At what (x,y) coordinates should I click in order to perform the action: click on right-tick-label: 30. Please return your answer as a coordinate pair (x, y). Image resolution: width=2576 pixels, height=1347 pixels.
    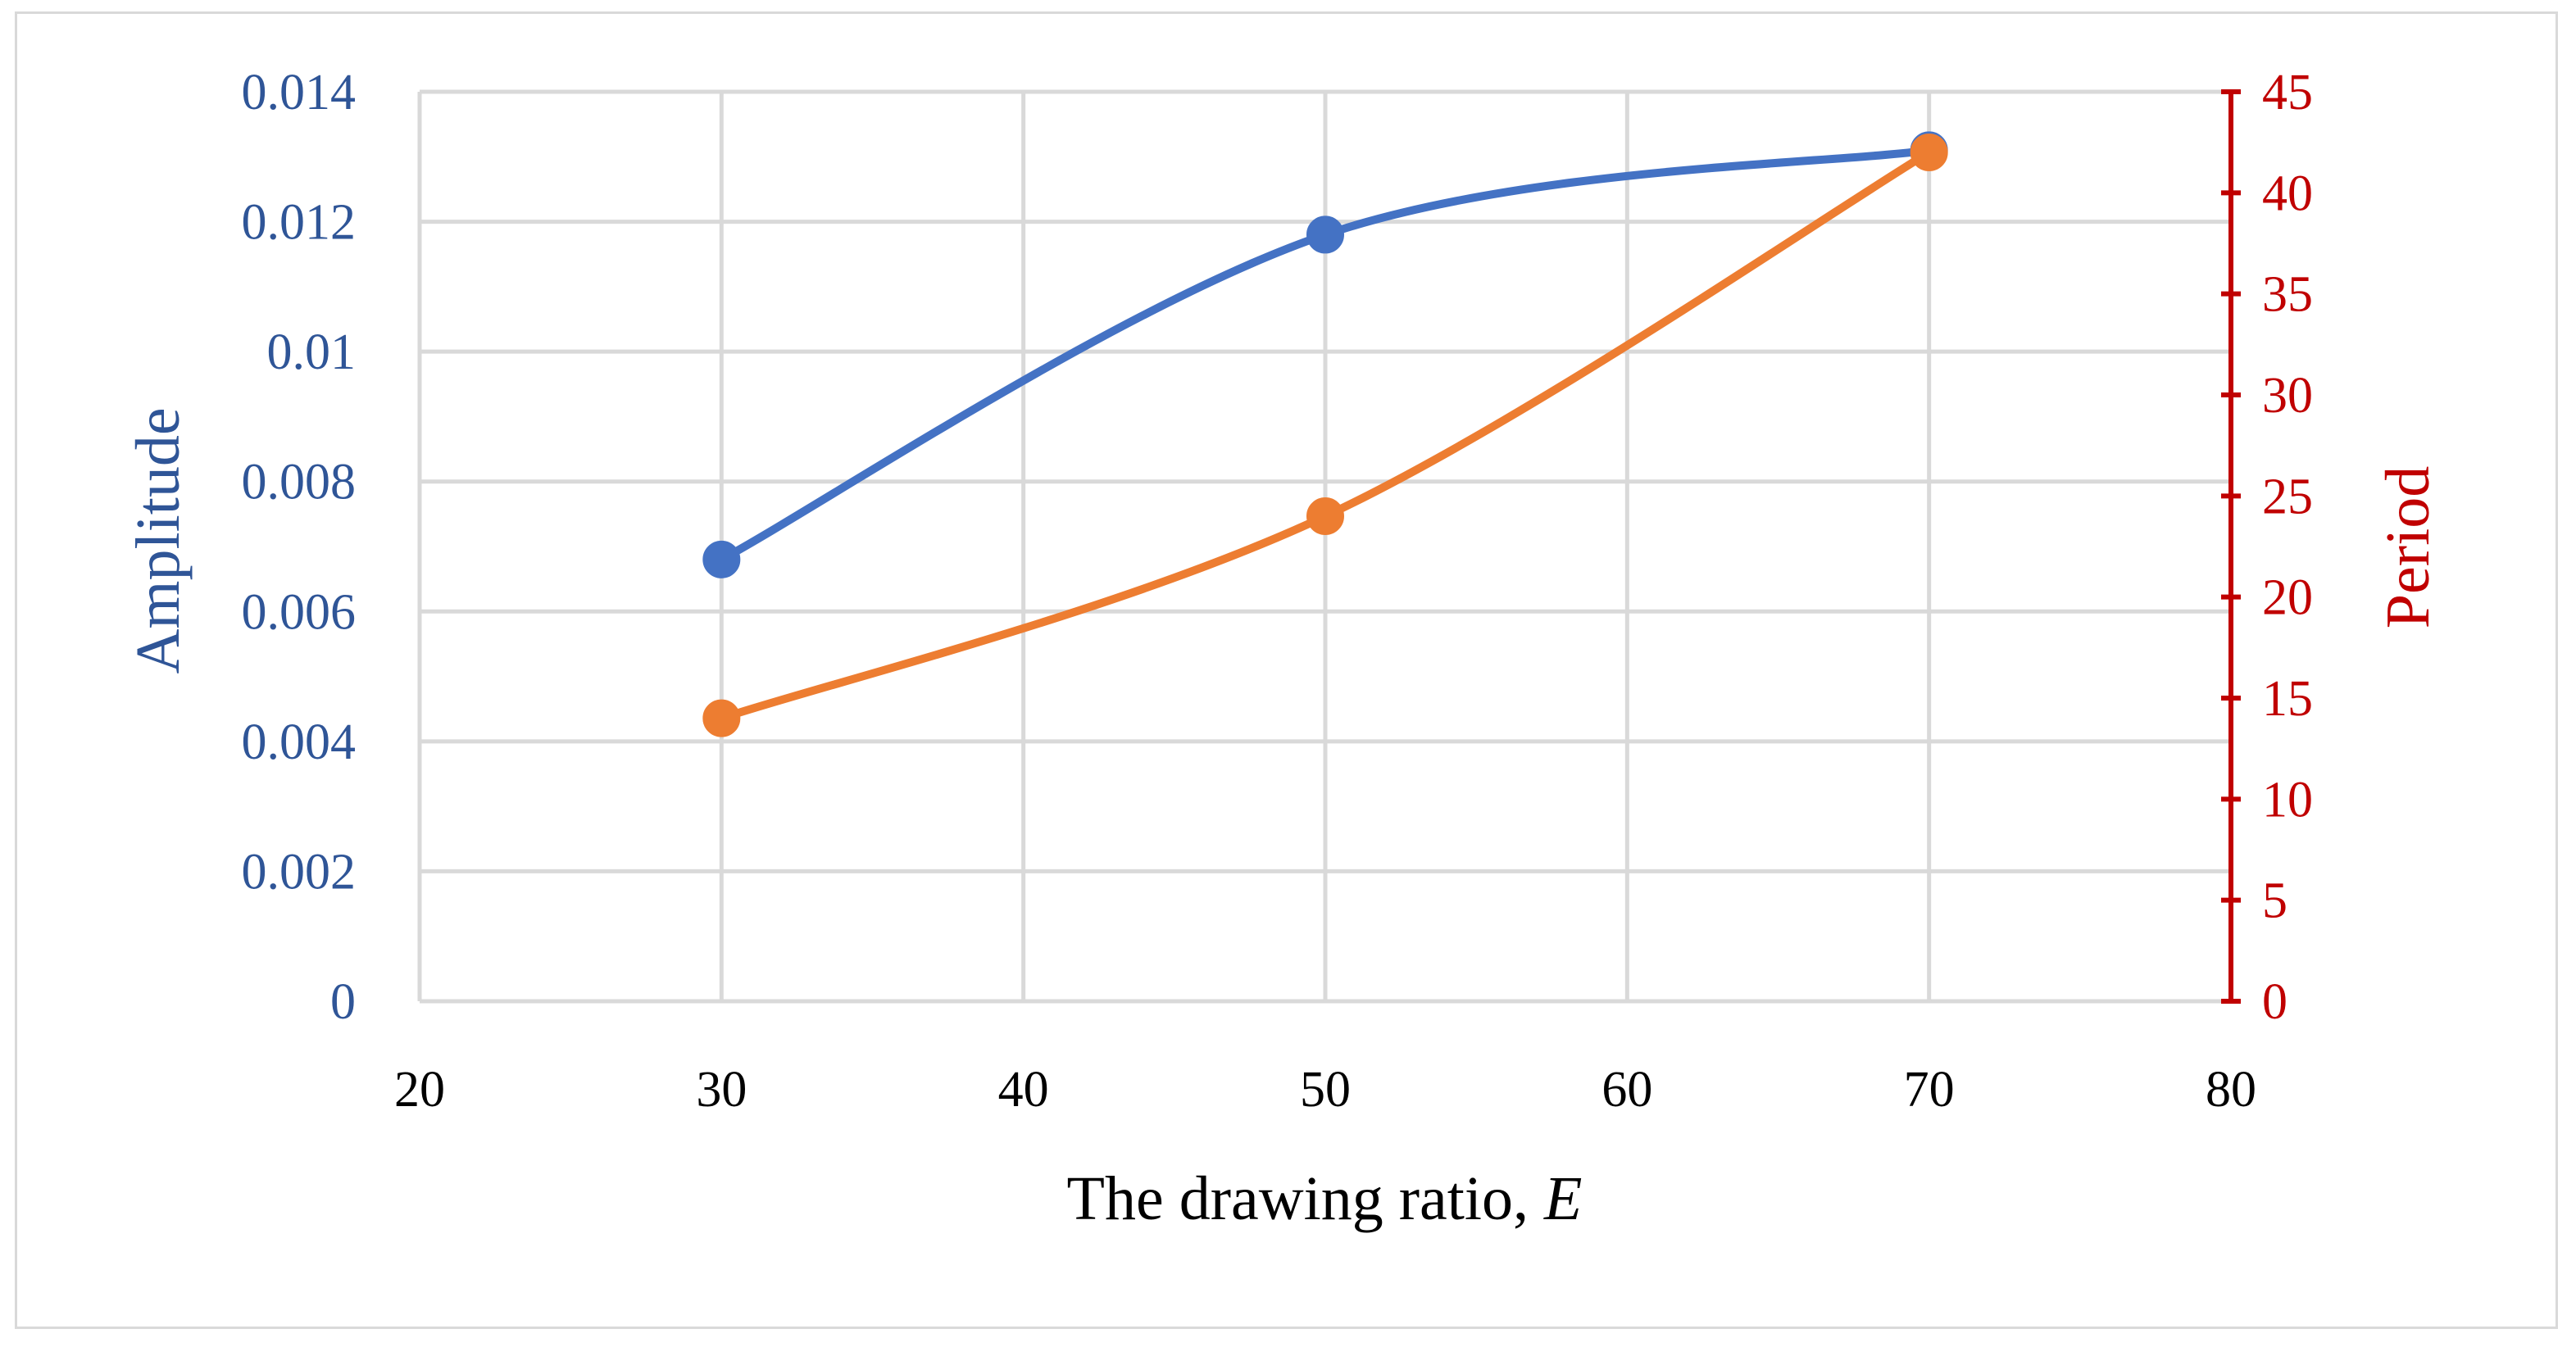
    Looking at the image, I should click on (2287, 396).